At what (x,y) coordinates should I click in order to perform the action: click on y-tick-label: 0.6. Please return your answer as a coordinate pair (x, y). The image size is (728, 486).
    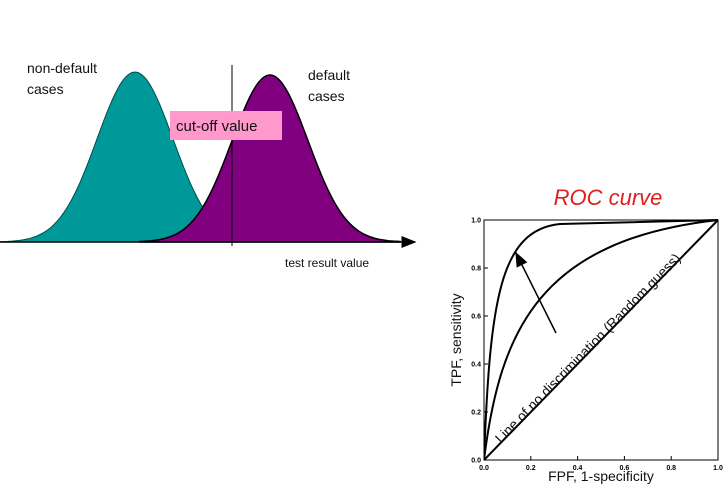
    Looking at the image, I should click on (476, 317).